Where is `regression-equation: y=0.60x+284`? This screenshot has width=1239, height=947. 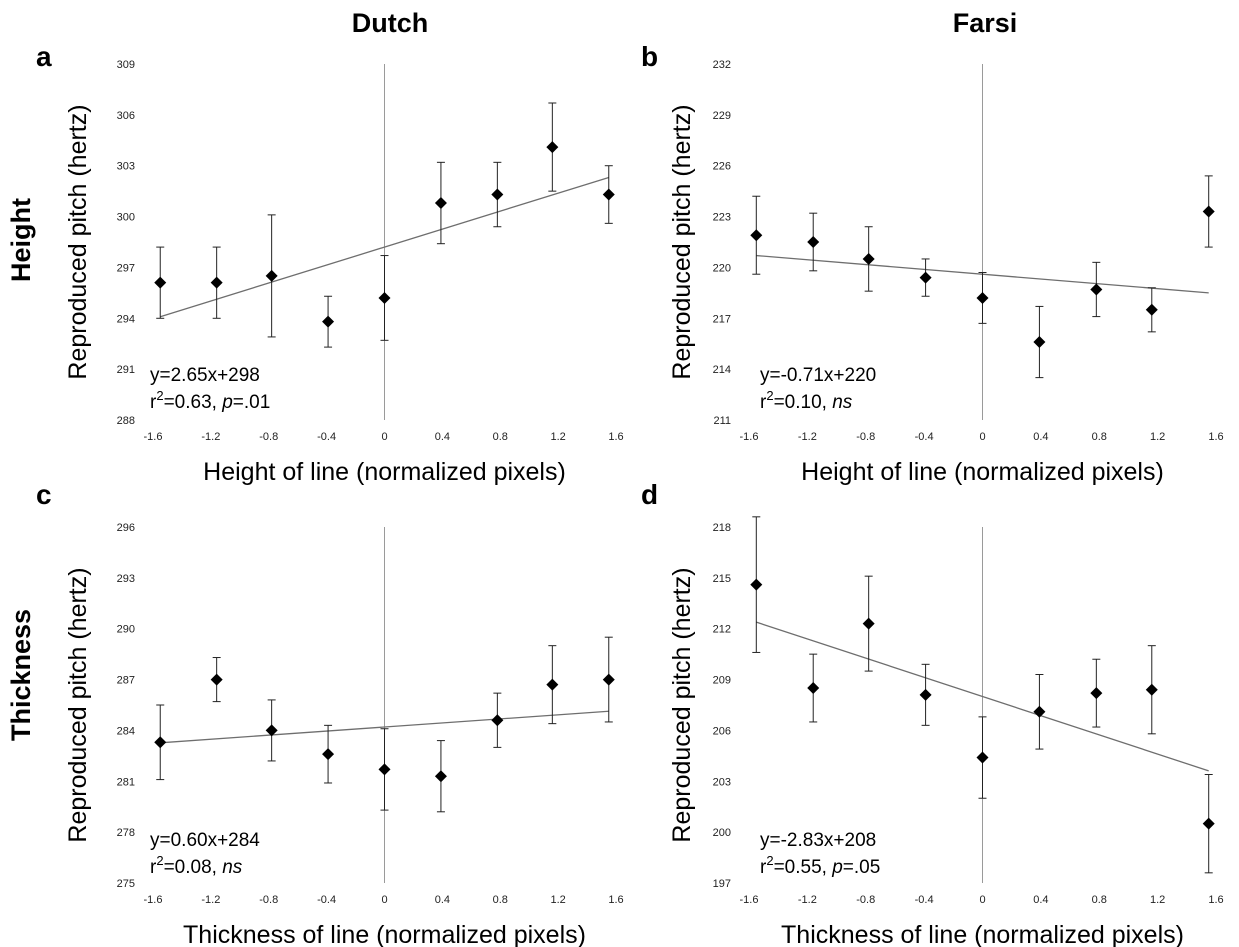 regression-equation: y=0.60x+284 is located at coordinates (205, 840).